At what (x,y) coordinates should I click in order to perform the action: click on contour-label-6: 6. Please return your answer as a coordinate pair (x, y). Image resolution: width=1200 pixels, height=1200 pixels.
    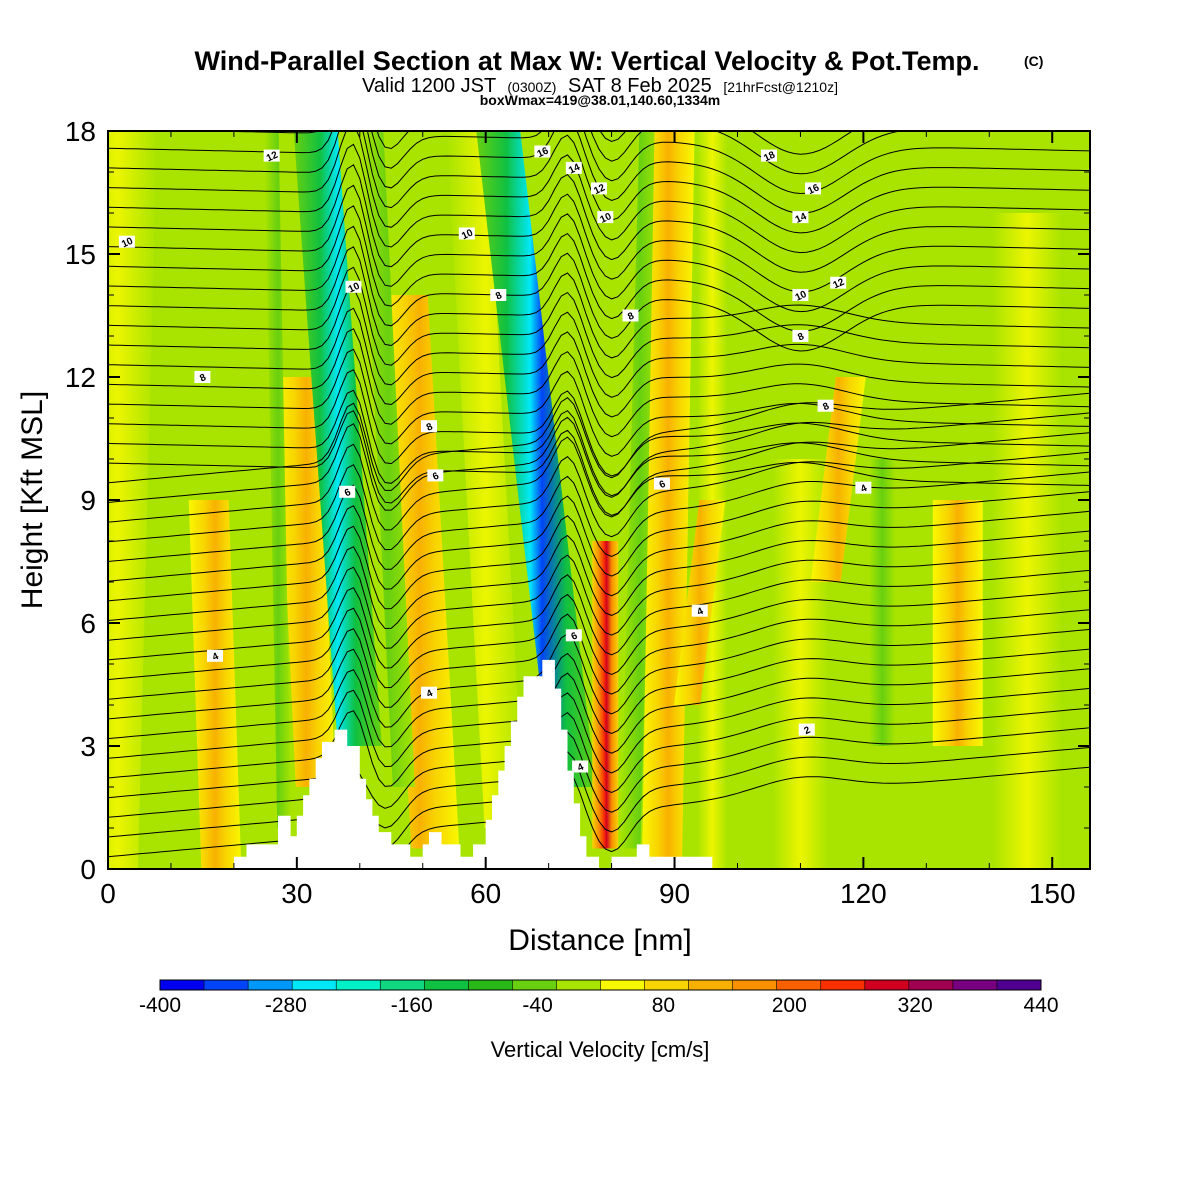
    Looking at the image, I should click on (348, 493).